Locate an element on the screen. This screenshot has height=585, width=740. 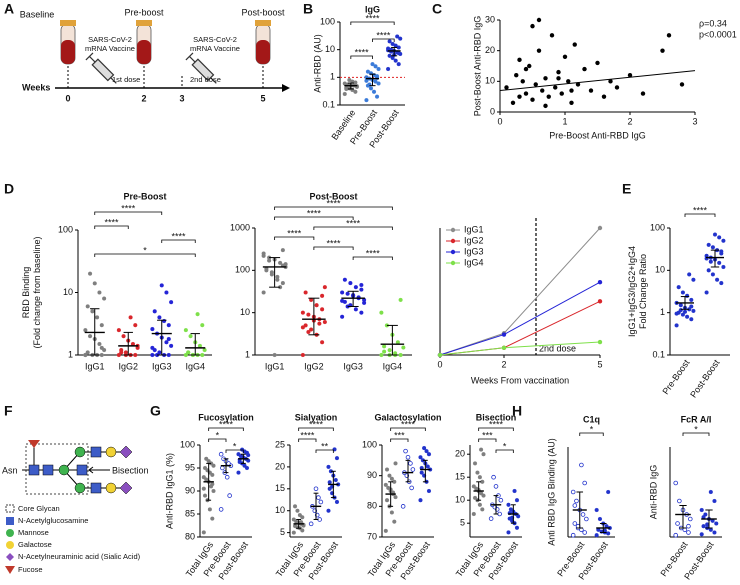
chart-title: Sialyation is located at coordinates (316, 417).